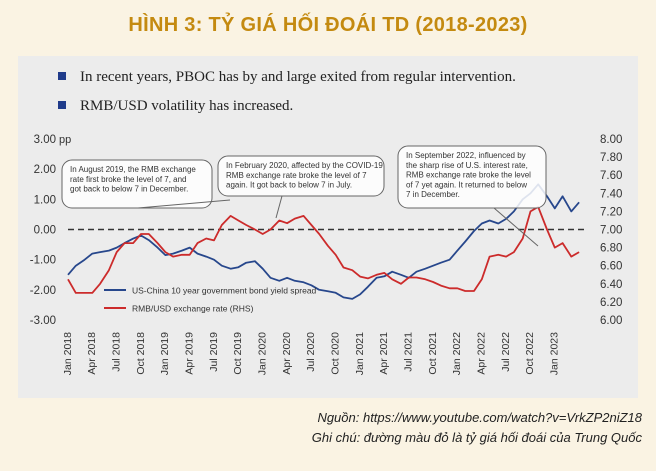 Image resolution: width=656 pixels, height=471 pixels. I want to click on x-axis-tick-label: Jan 2022, so click(457, 353).